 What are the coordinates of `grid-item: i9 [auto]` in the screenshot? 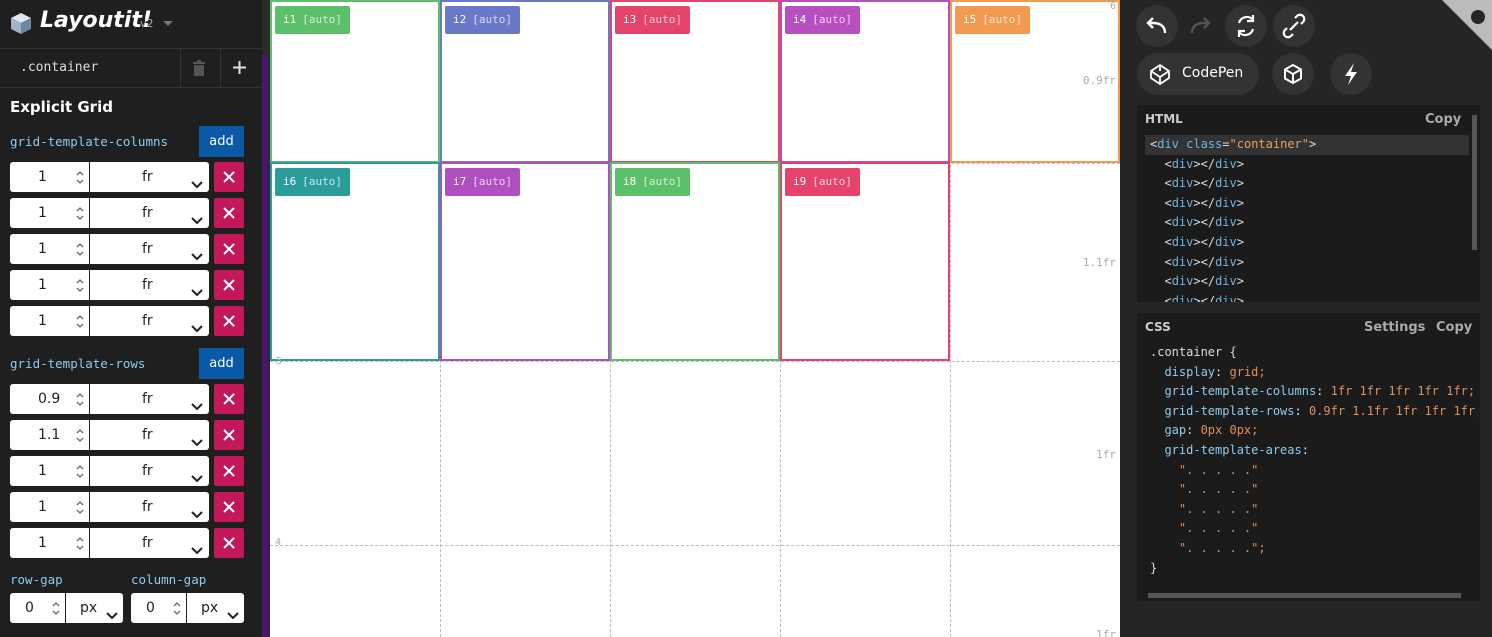 It's located at (865, 261).